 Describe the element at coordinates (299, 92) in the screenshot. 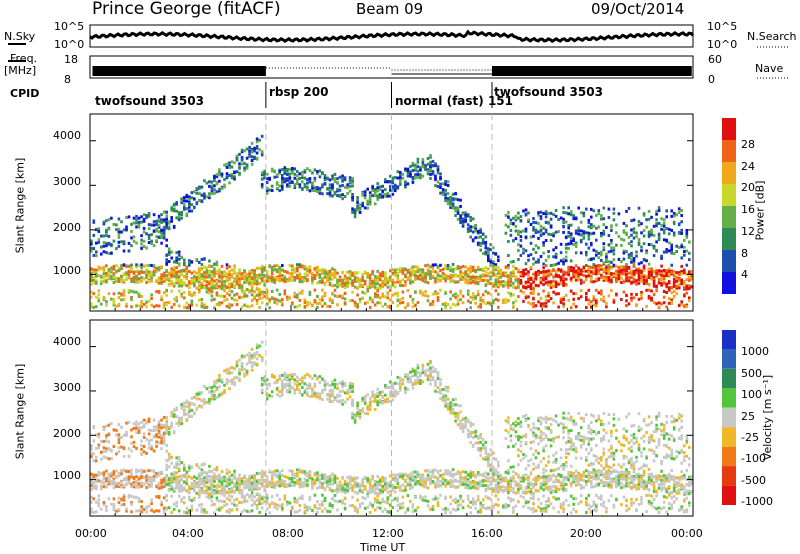

I see `cpid-segment-label-2: rbsp 200` at that location.